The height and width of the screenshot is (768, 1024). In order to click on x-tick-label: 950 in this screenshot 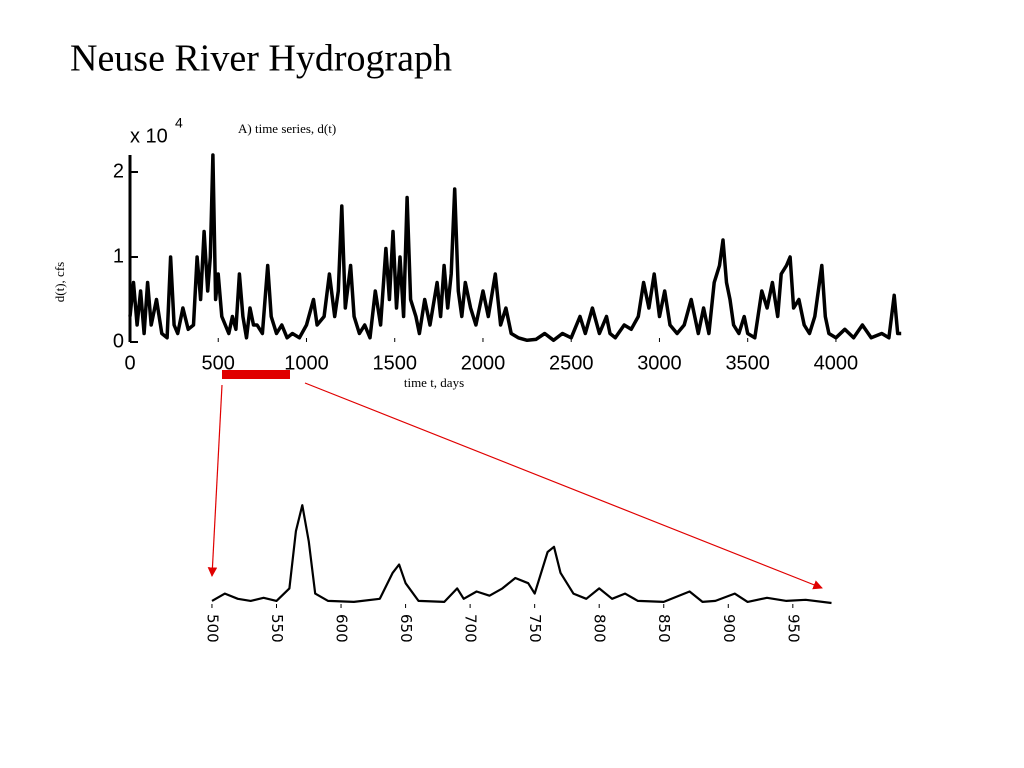, I will do `click(793, 628)`.